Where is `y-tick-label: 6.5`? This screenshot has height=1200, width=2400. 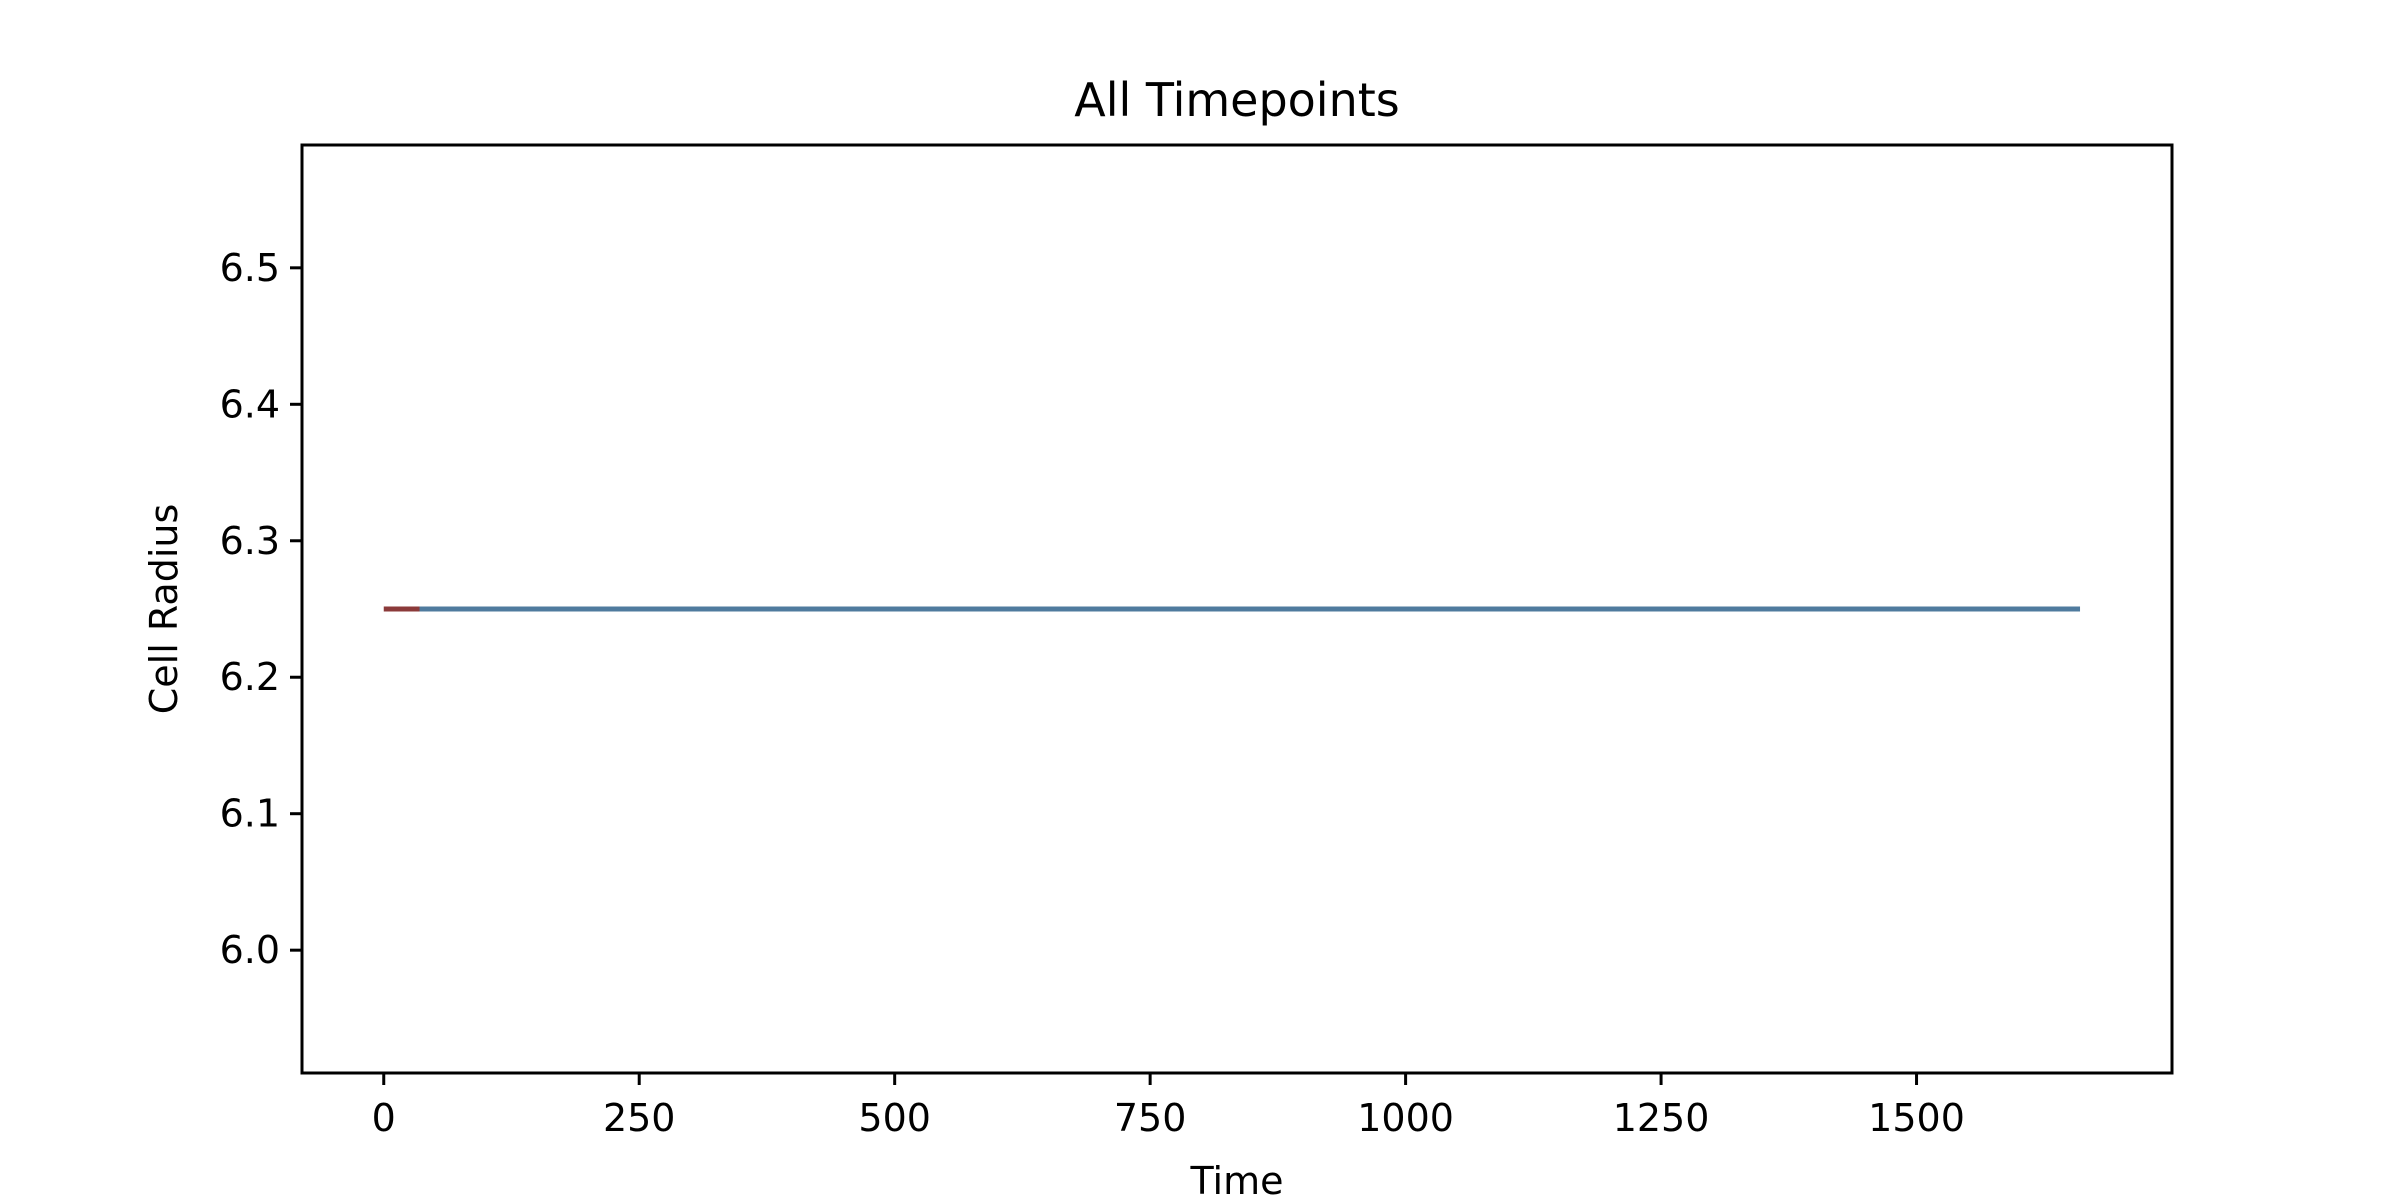 y-tick-label: 6.5 is located at coordinates (250, 268).